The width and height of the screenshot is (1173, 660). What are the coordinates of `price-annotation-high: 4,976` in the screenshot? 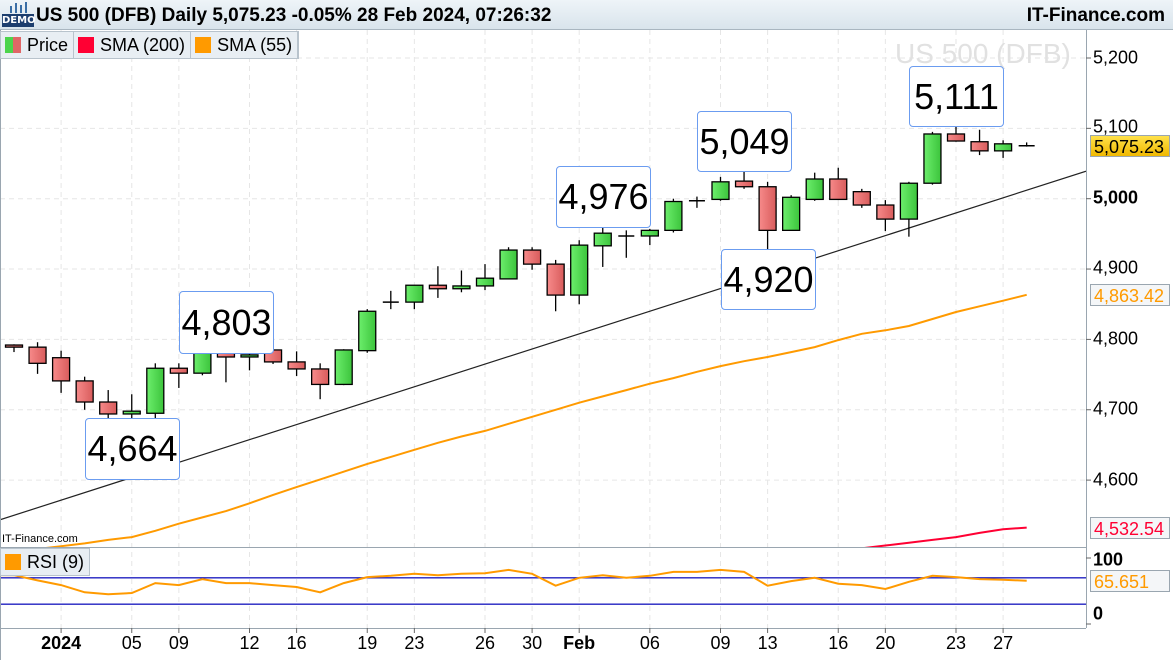 It's located at (603, 197).